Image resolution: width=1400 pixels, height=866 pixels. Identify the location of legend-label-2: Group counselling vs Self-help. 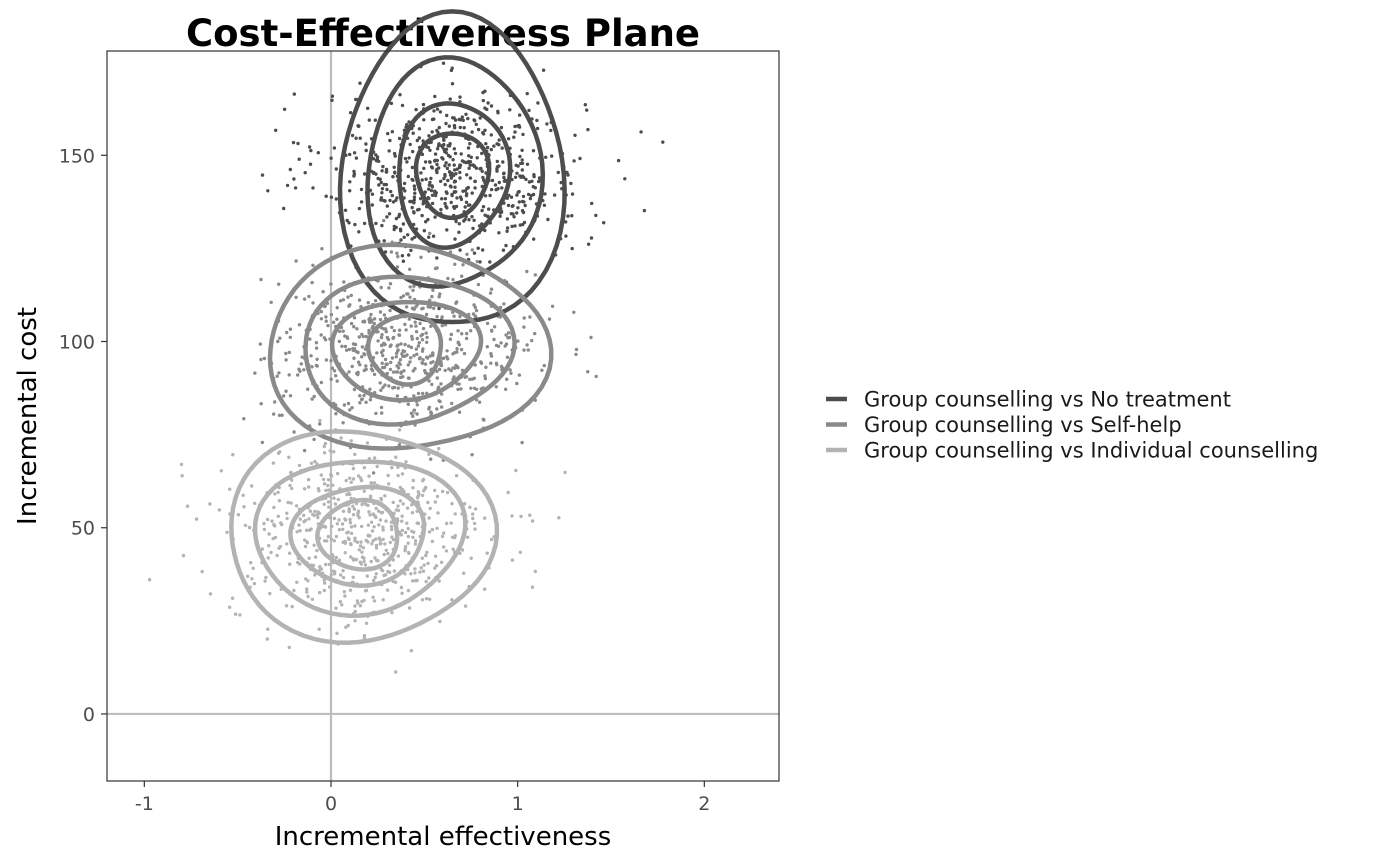
(1023, 425).